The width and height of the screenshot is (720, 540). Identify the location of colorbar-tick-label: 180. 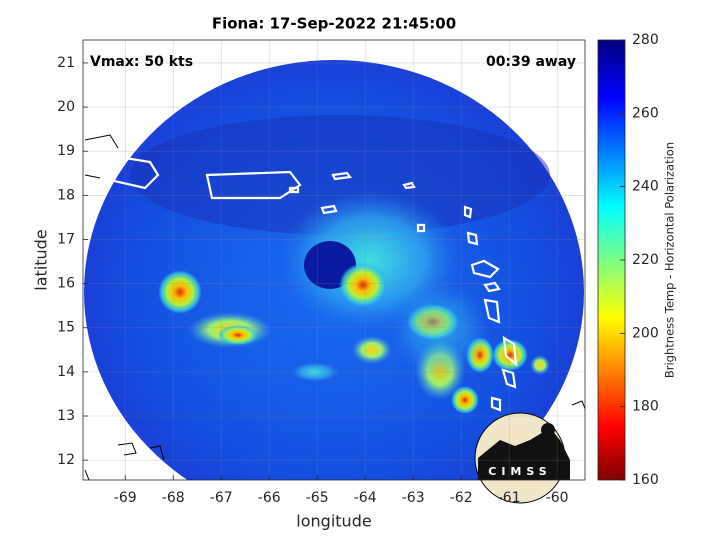
(645, 407).